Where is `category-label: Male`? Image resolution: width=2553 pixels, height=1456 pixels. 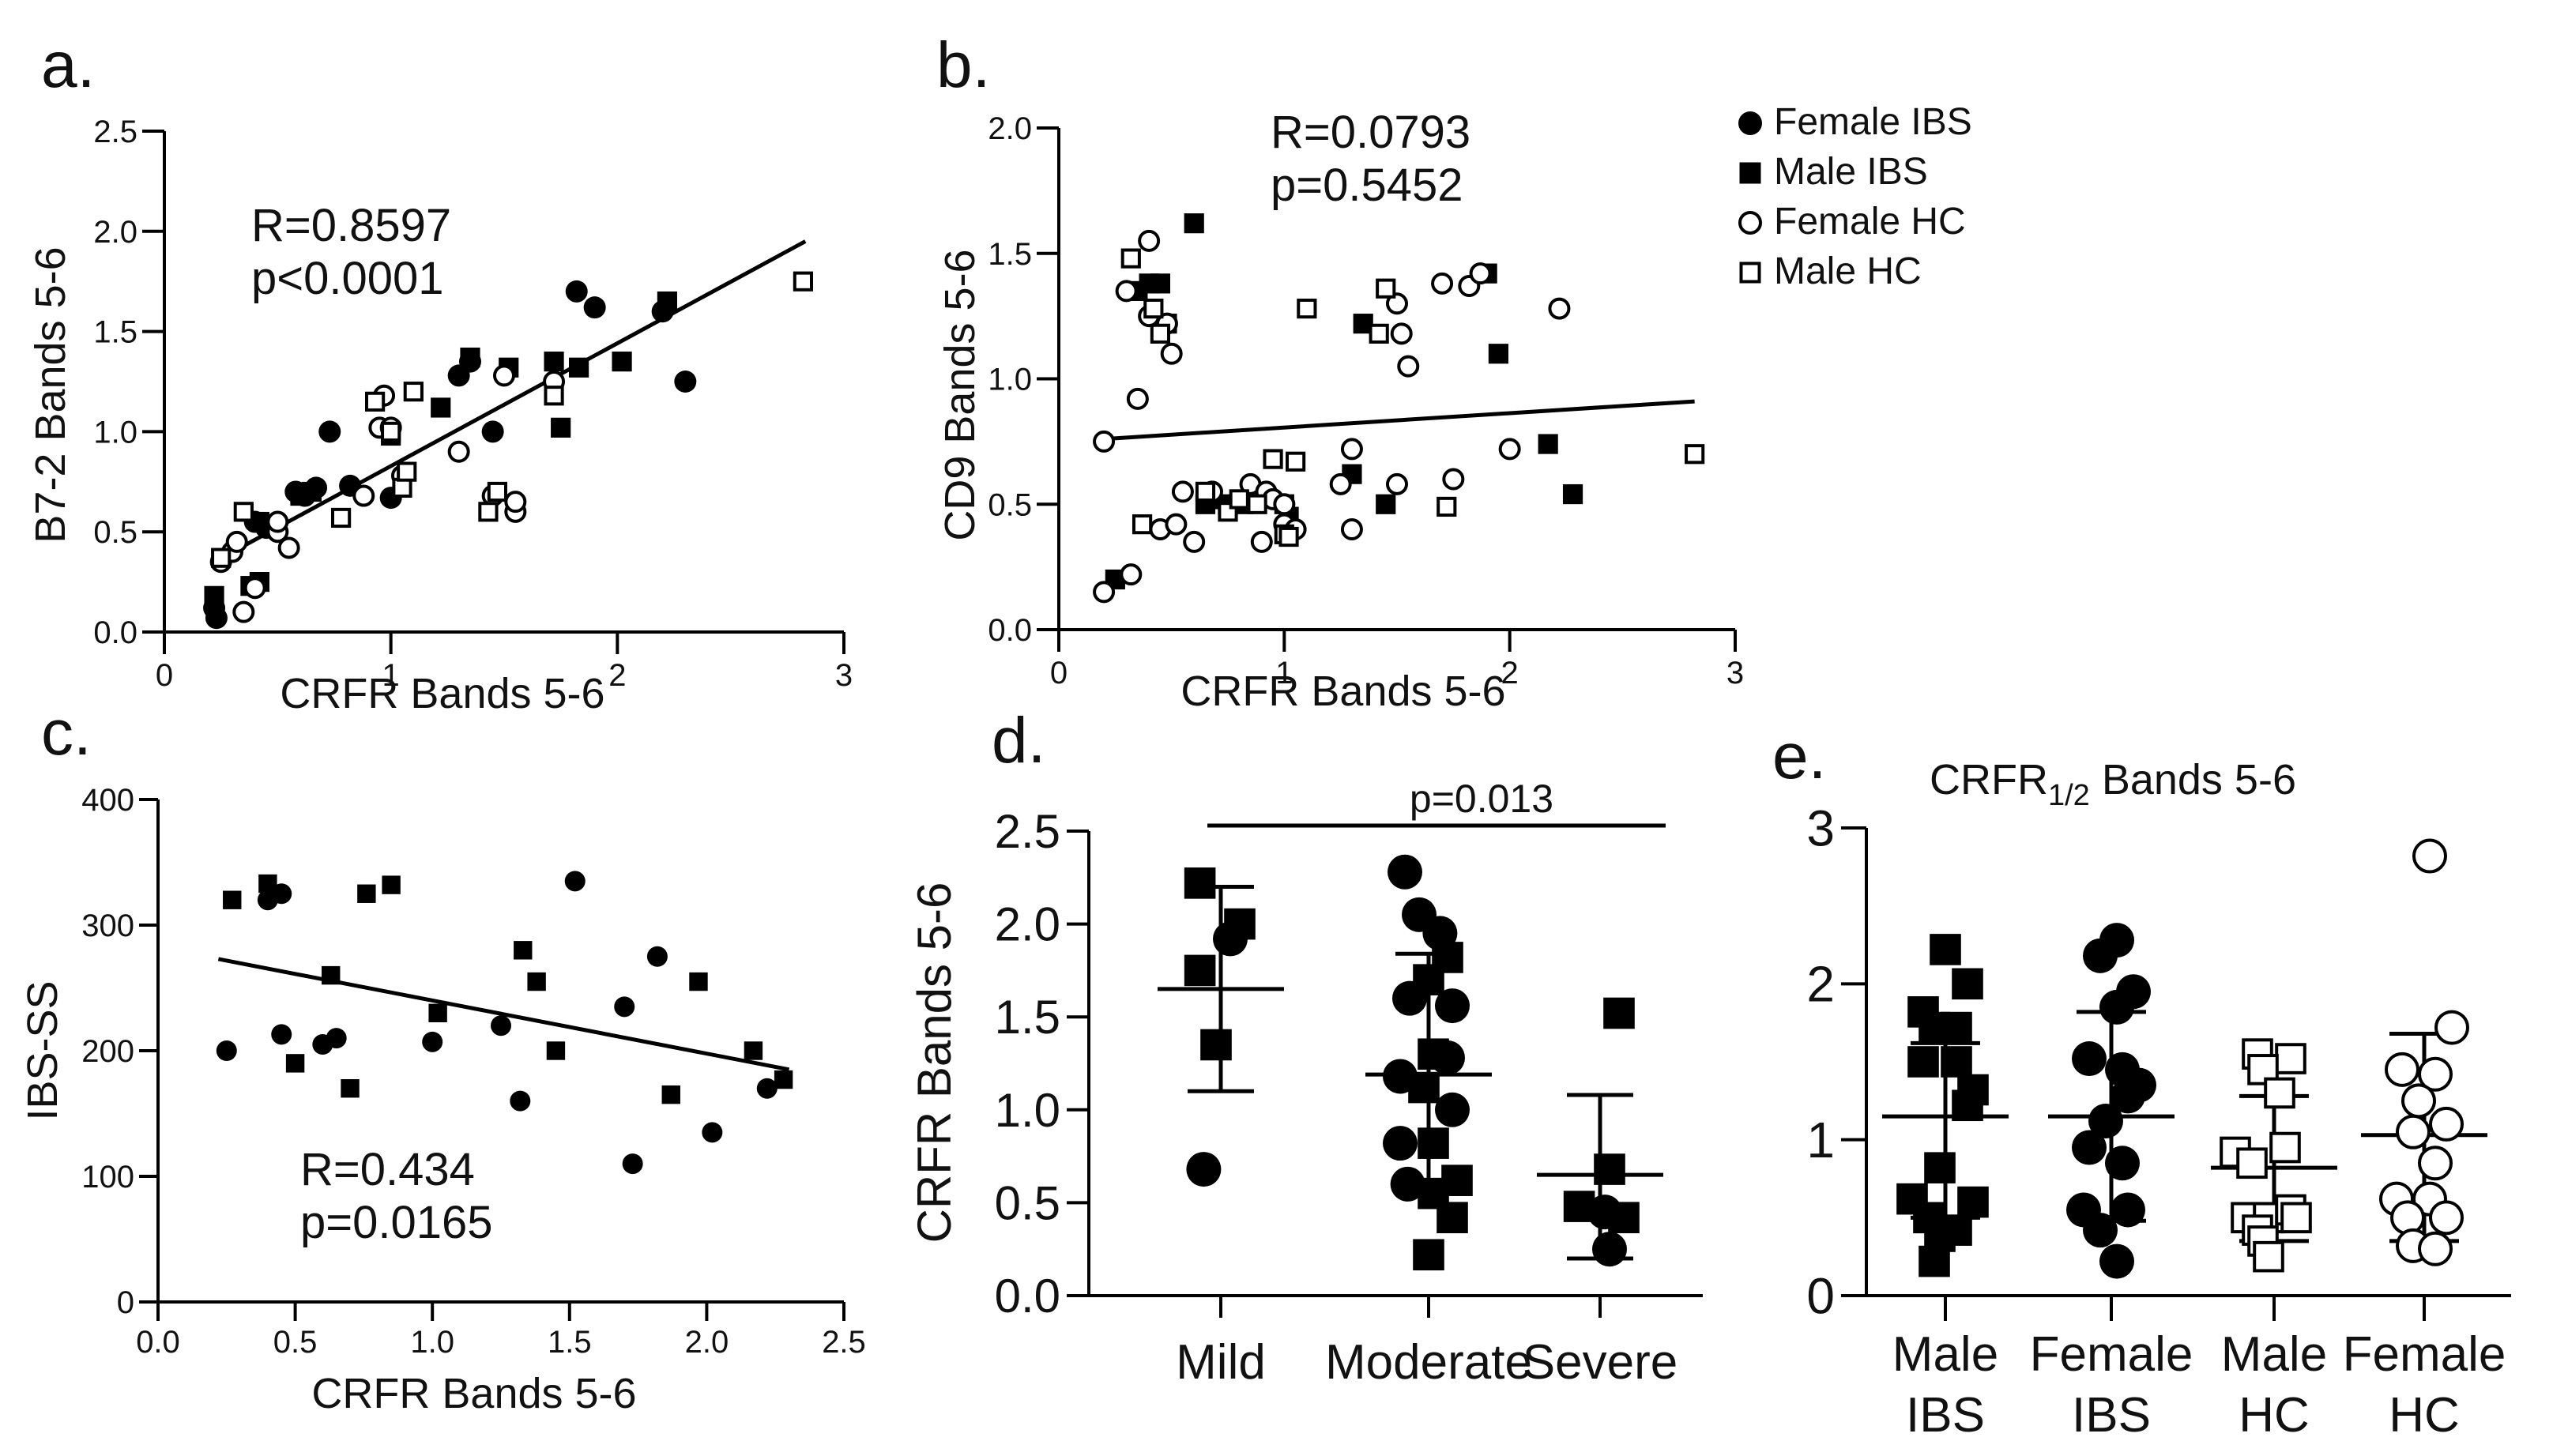 category-label: Male is located at coordinates (1945, 1354).